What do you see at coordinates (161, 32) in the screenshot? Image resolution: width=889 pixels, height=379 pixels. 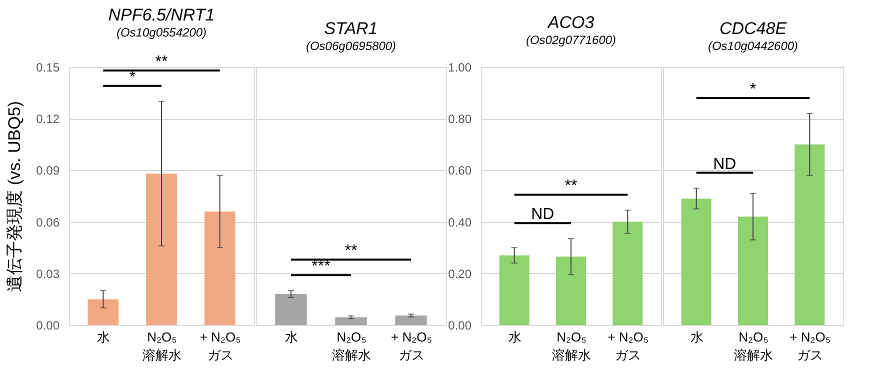 I see `chart-subtitle: (Os10g0554200)` at bounding box center [161, 32].